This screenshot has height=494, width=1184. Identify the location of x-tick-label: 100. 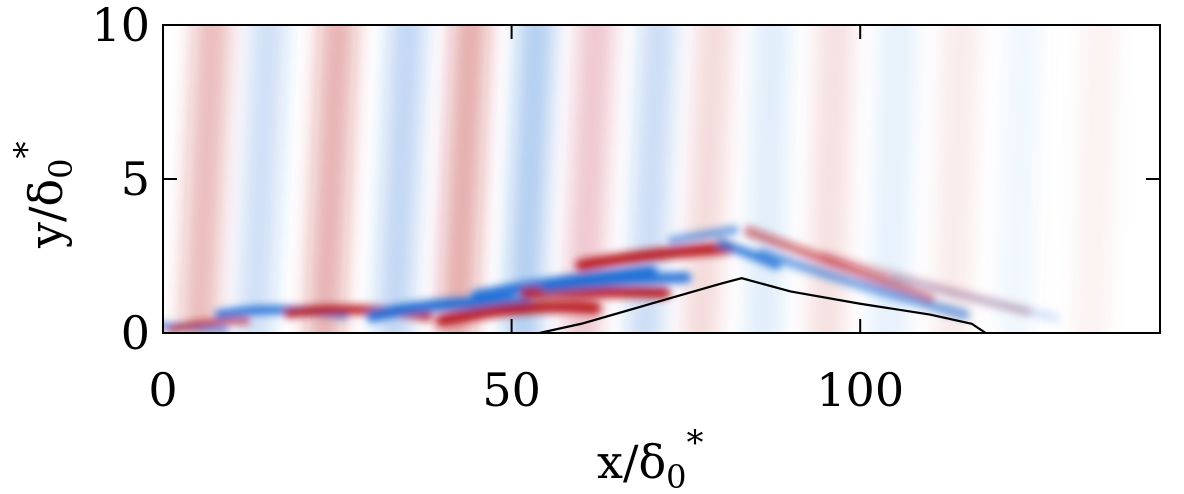
(860, 390).